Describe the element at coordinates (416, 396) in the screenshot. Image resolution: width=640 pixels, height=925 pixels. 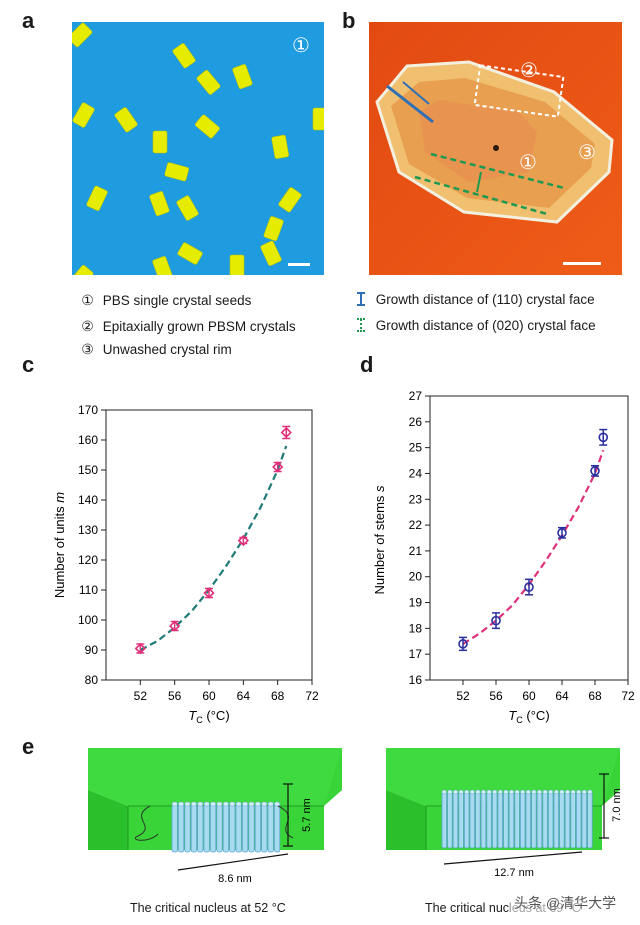
I see `y-tick-label: 27` at that location.